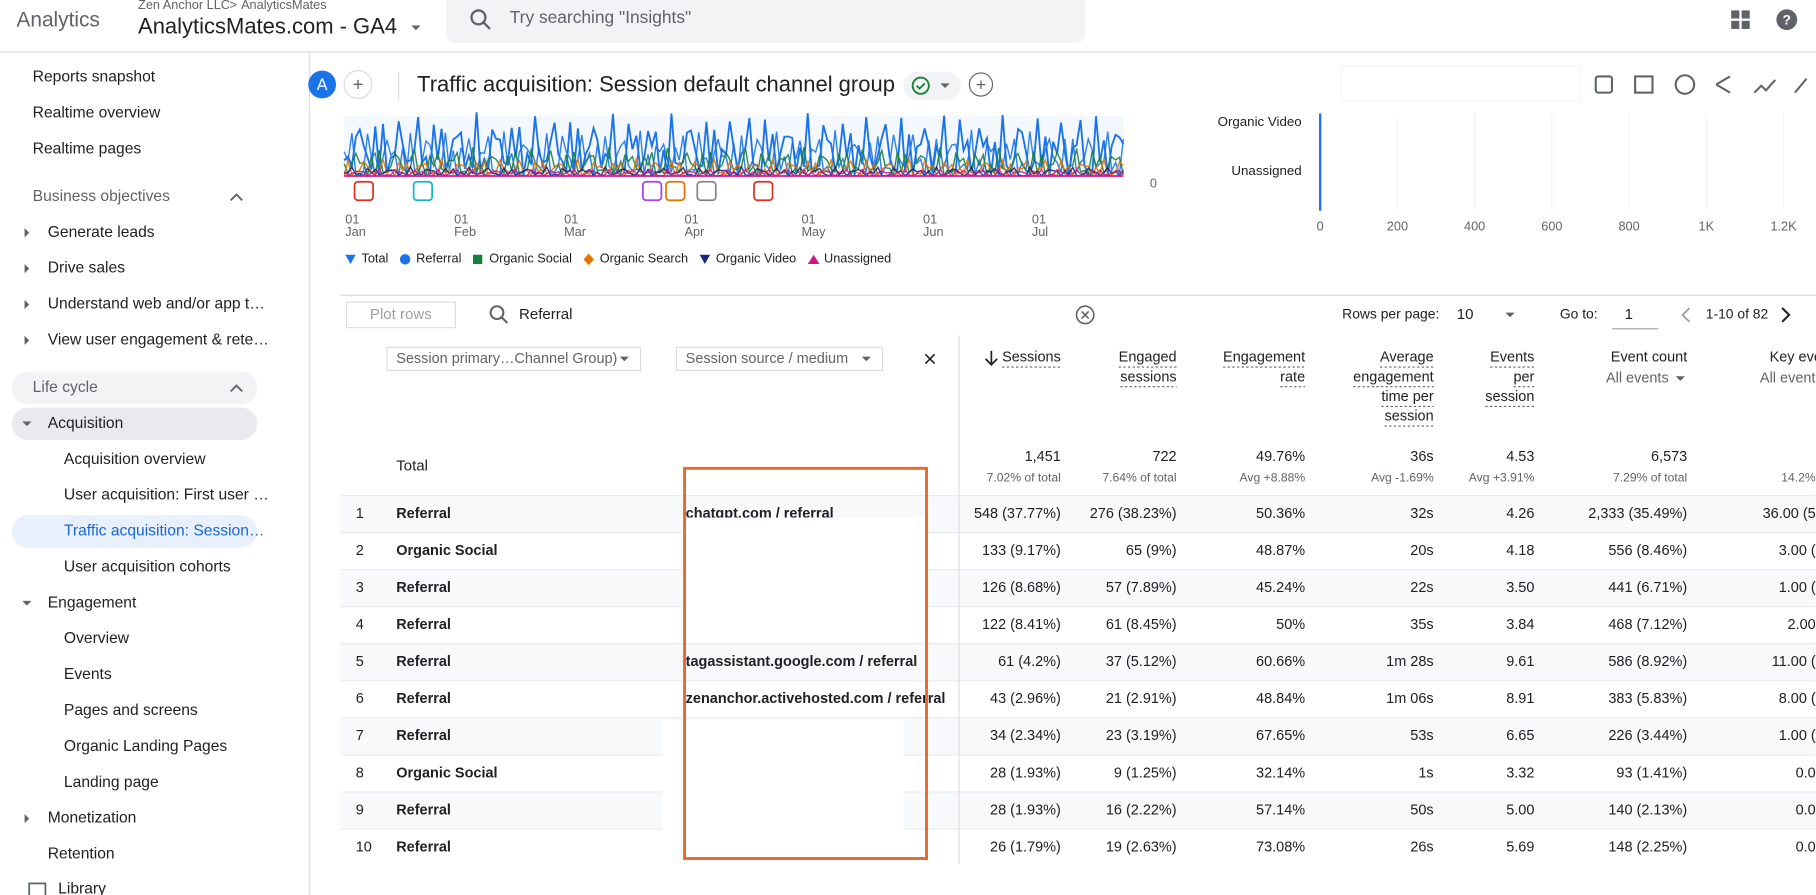 The width and height of the screenshot is (1816, 895). I want to click on sidebar-item: Retention, so click(81, 854).